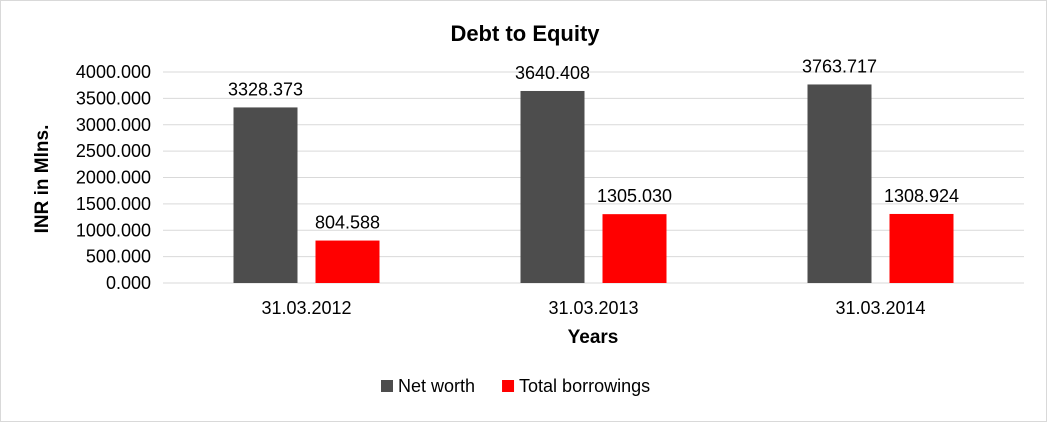 The width and height of the screenshot is (1047, 422). Describe the element at coordinates (634, 196) in the screenshot. I see `data-label: 1305.030` at that location.